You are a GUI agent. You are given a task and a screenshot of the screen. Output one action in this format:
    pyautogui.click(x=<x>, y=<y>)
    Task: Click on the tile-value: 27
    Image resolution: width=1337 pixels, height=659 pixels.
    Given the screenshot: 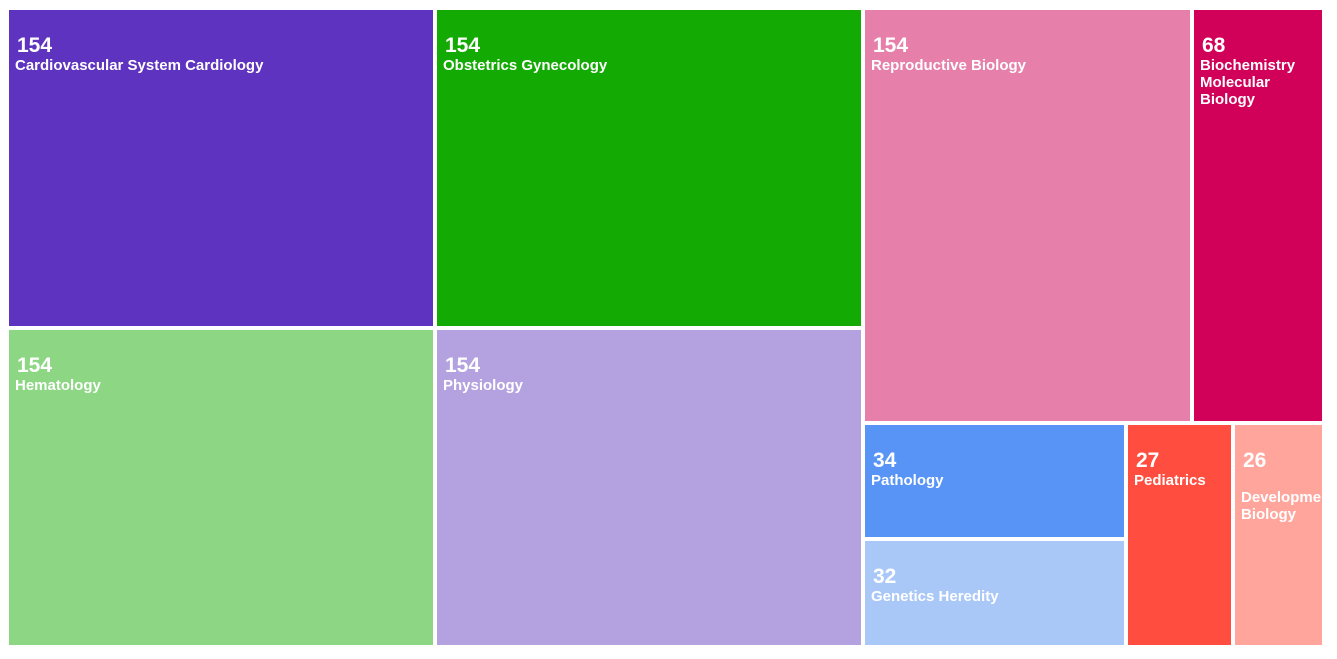 What is the action you would take?
    pyautogui.click(x=1148, y=460)
    